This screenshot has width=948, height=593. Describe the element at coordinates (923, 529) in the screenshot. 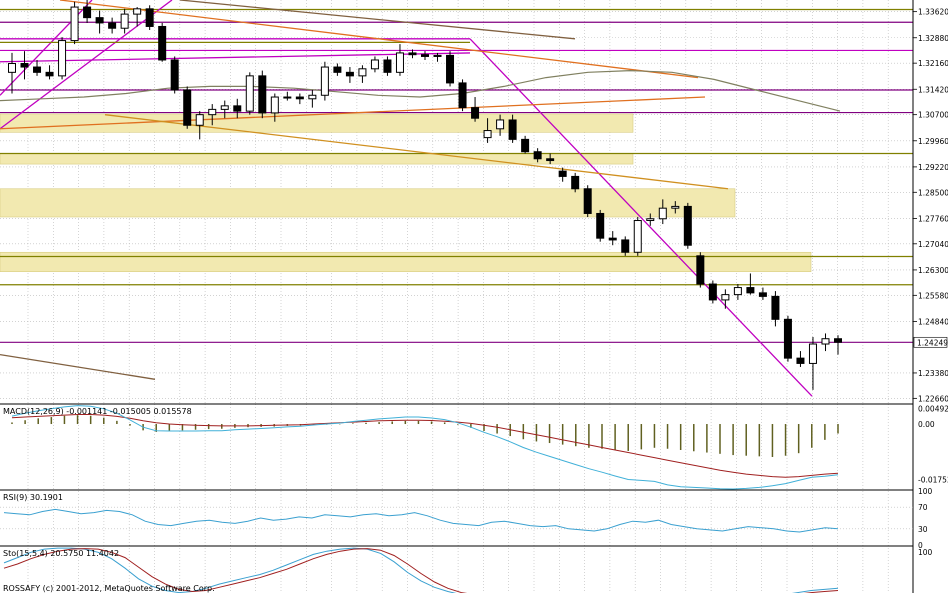

I see `rsi-tick-label: 30` at that location.